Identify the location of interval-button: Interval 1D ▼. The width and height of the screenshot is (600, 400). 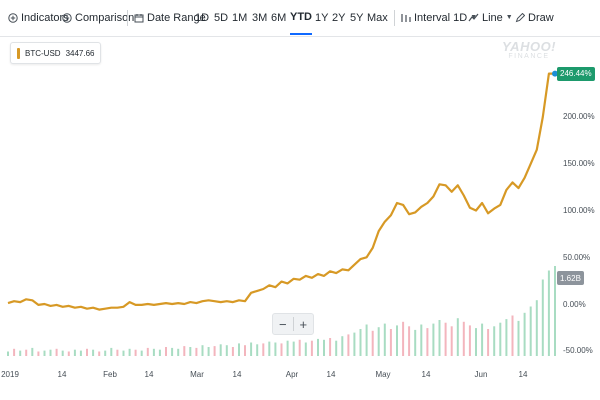
(439, 17).